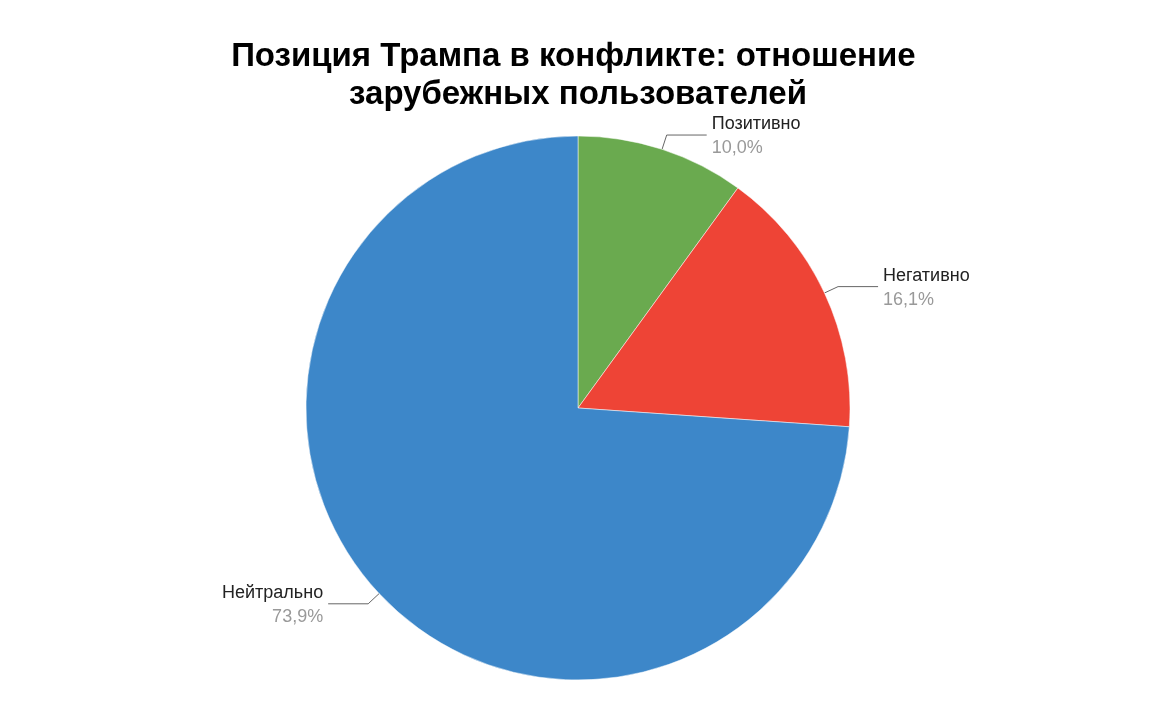 The height and width of the screenshot is (716, 1156). What do you see at coordinates (578, 73) in the screenshot?
I see `chart-title: Позиция Трампа в конфликте: отношение зарубежных пользователей` at bounding box center [578, 73].